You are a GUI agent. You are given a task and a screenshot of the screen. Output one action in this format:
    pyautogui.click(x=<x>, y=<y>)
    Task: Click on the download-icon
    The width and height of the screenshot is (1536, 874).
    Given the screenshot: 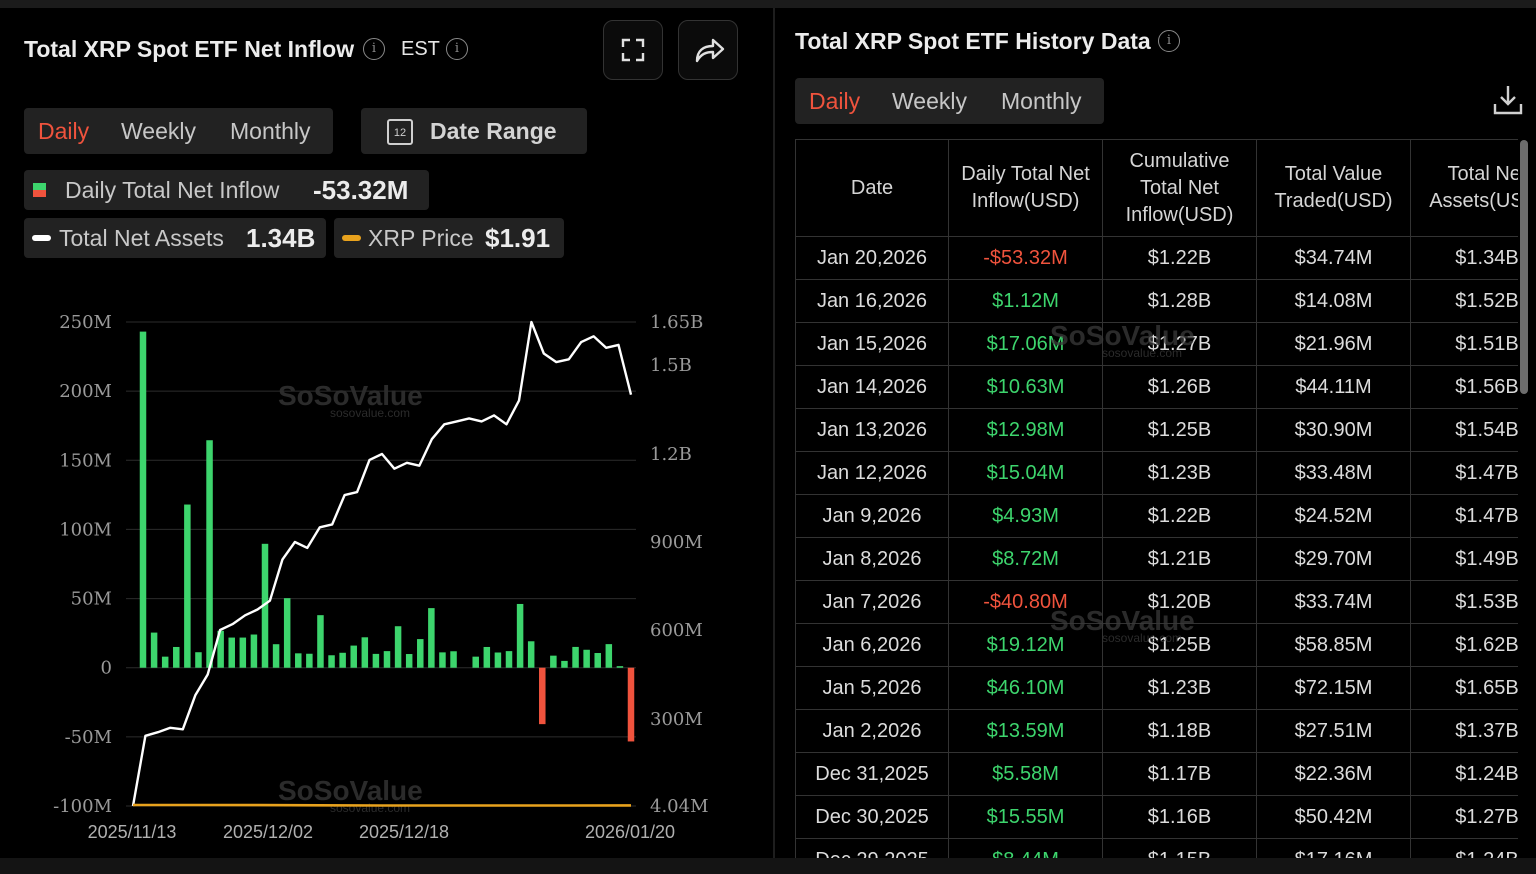 What is the action you would take?
    pyautogui.click(x=1508, y=100)
    